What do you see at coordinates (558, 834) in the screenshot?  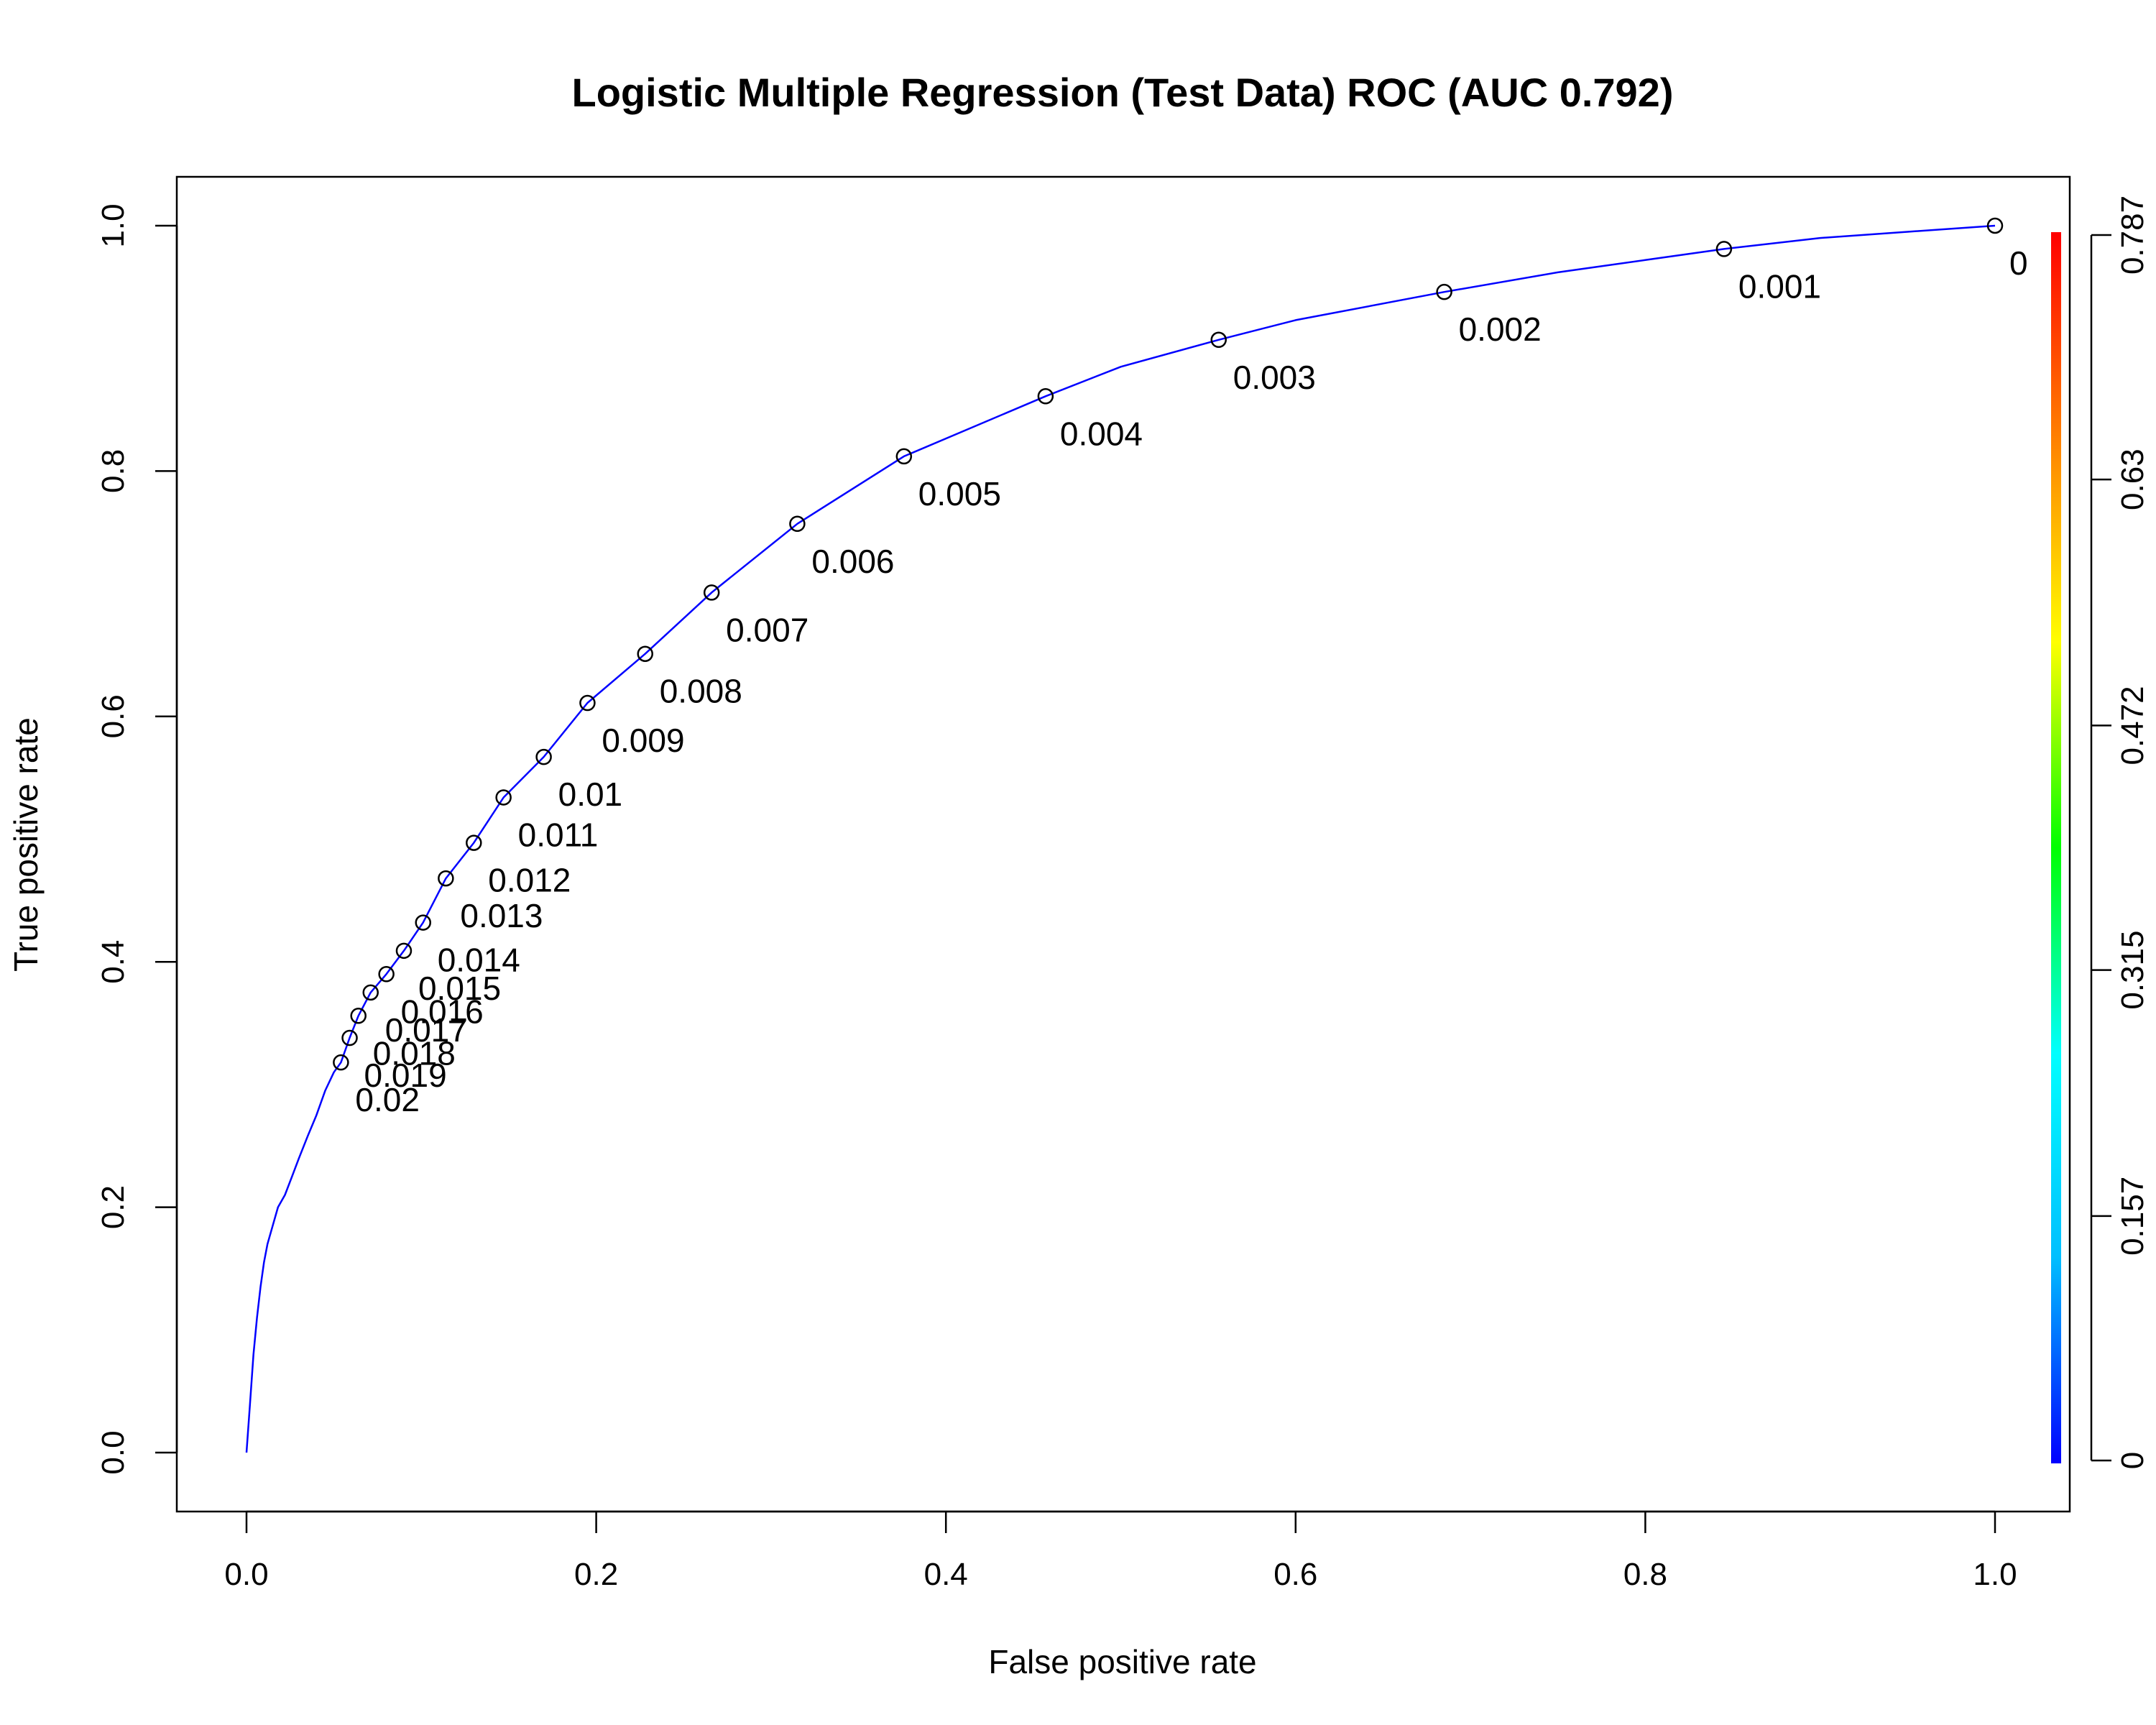 I see `cutoff-label: 0.011` at bounding box center [558, 834].